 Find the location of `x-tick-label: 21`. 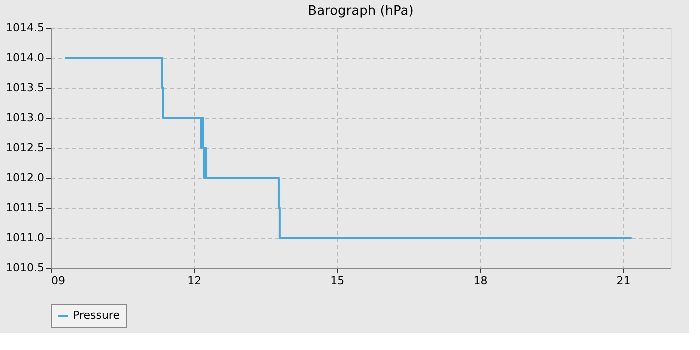

x-tick-label: 21 is located at coordinates (623, 281).